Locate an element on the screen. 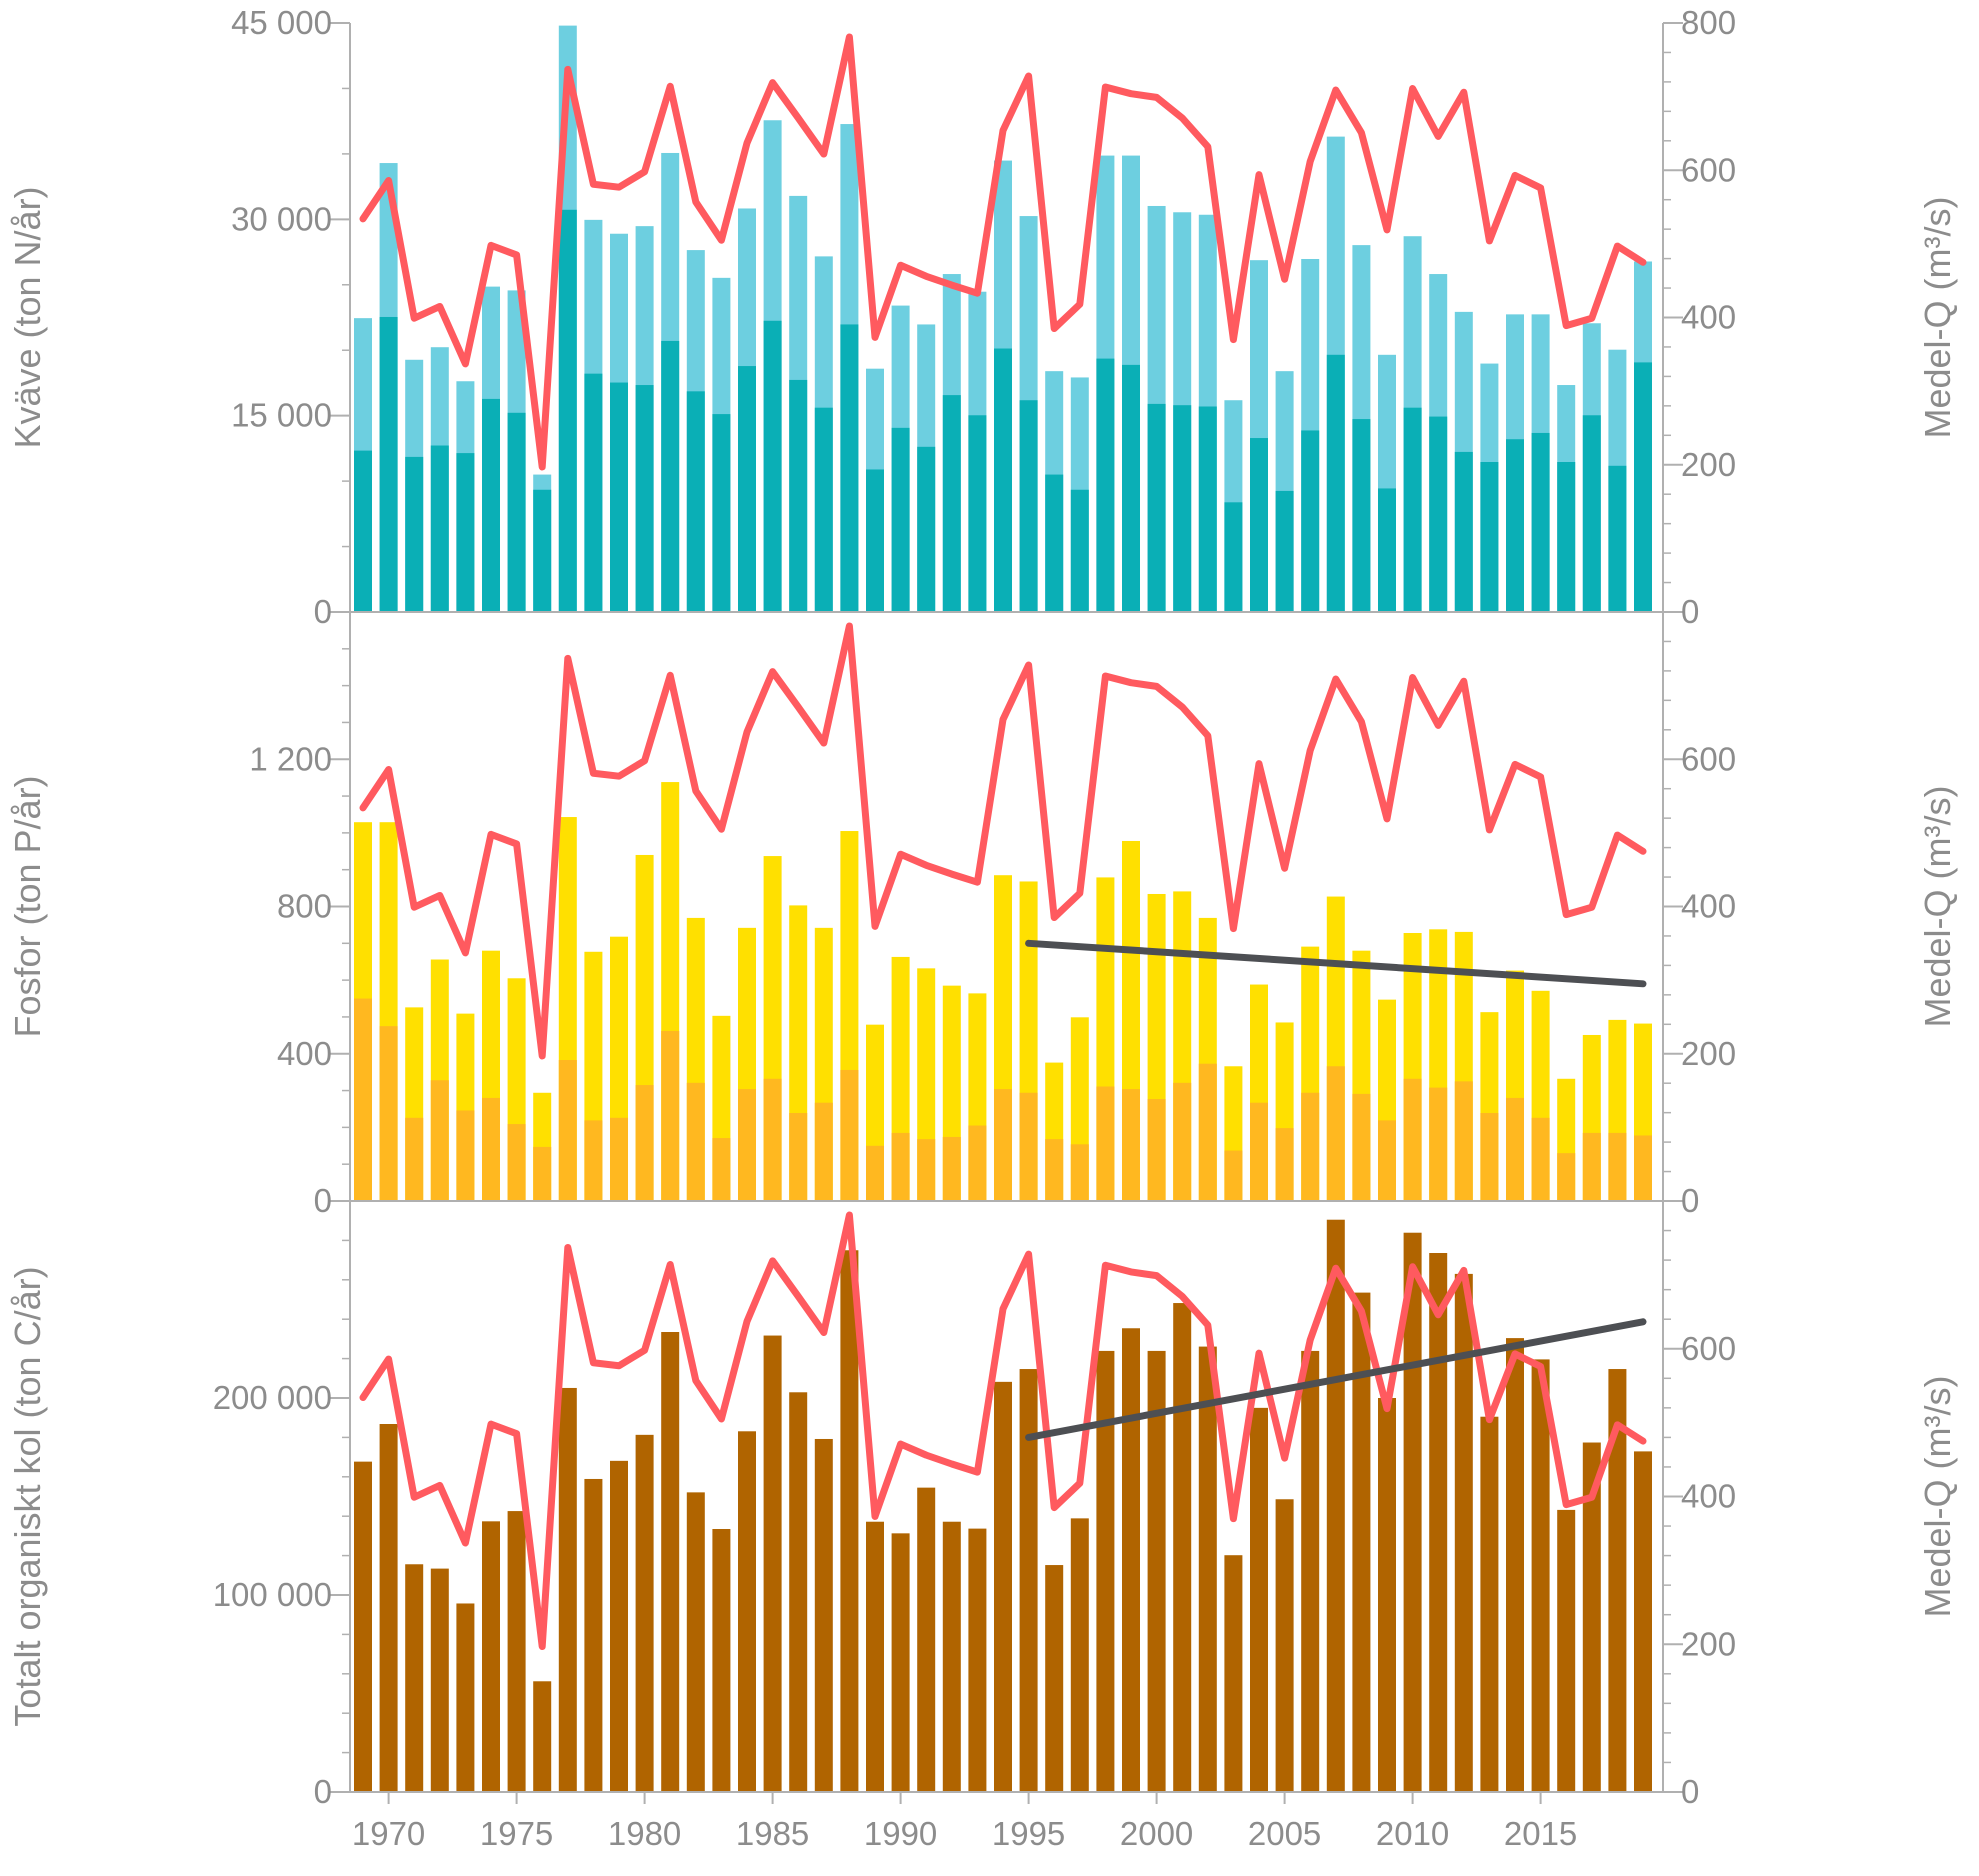  bar-2015 is located at coordinates (1540, 1575).